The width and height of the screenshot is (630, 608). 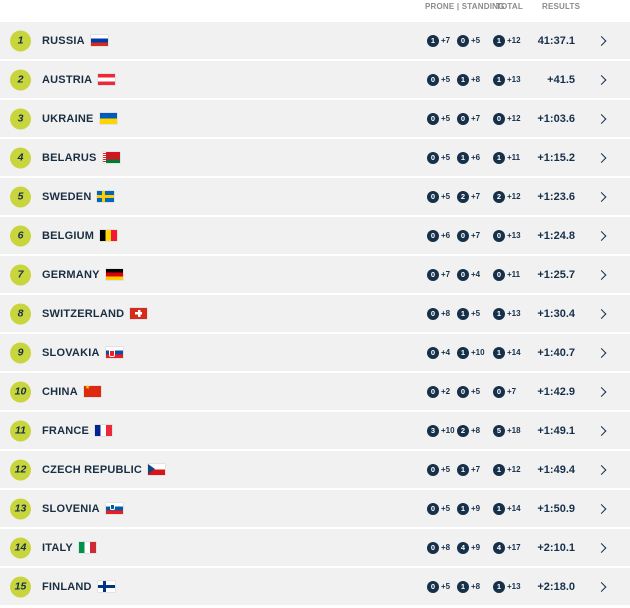 I want to click on country-cell: RUSSIA, so click(x=75, y=40).